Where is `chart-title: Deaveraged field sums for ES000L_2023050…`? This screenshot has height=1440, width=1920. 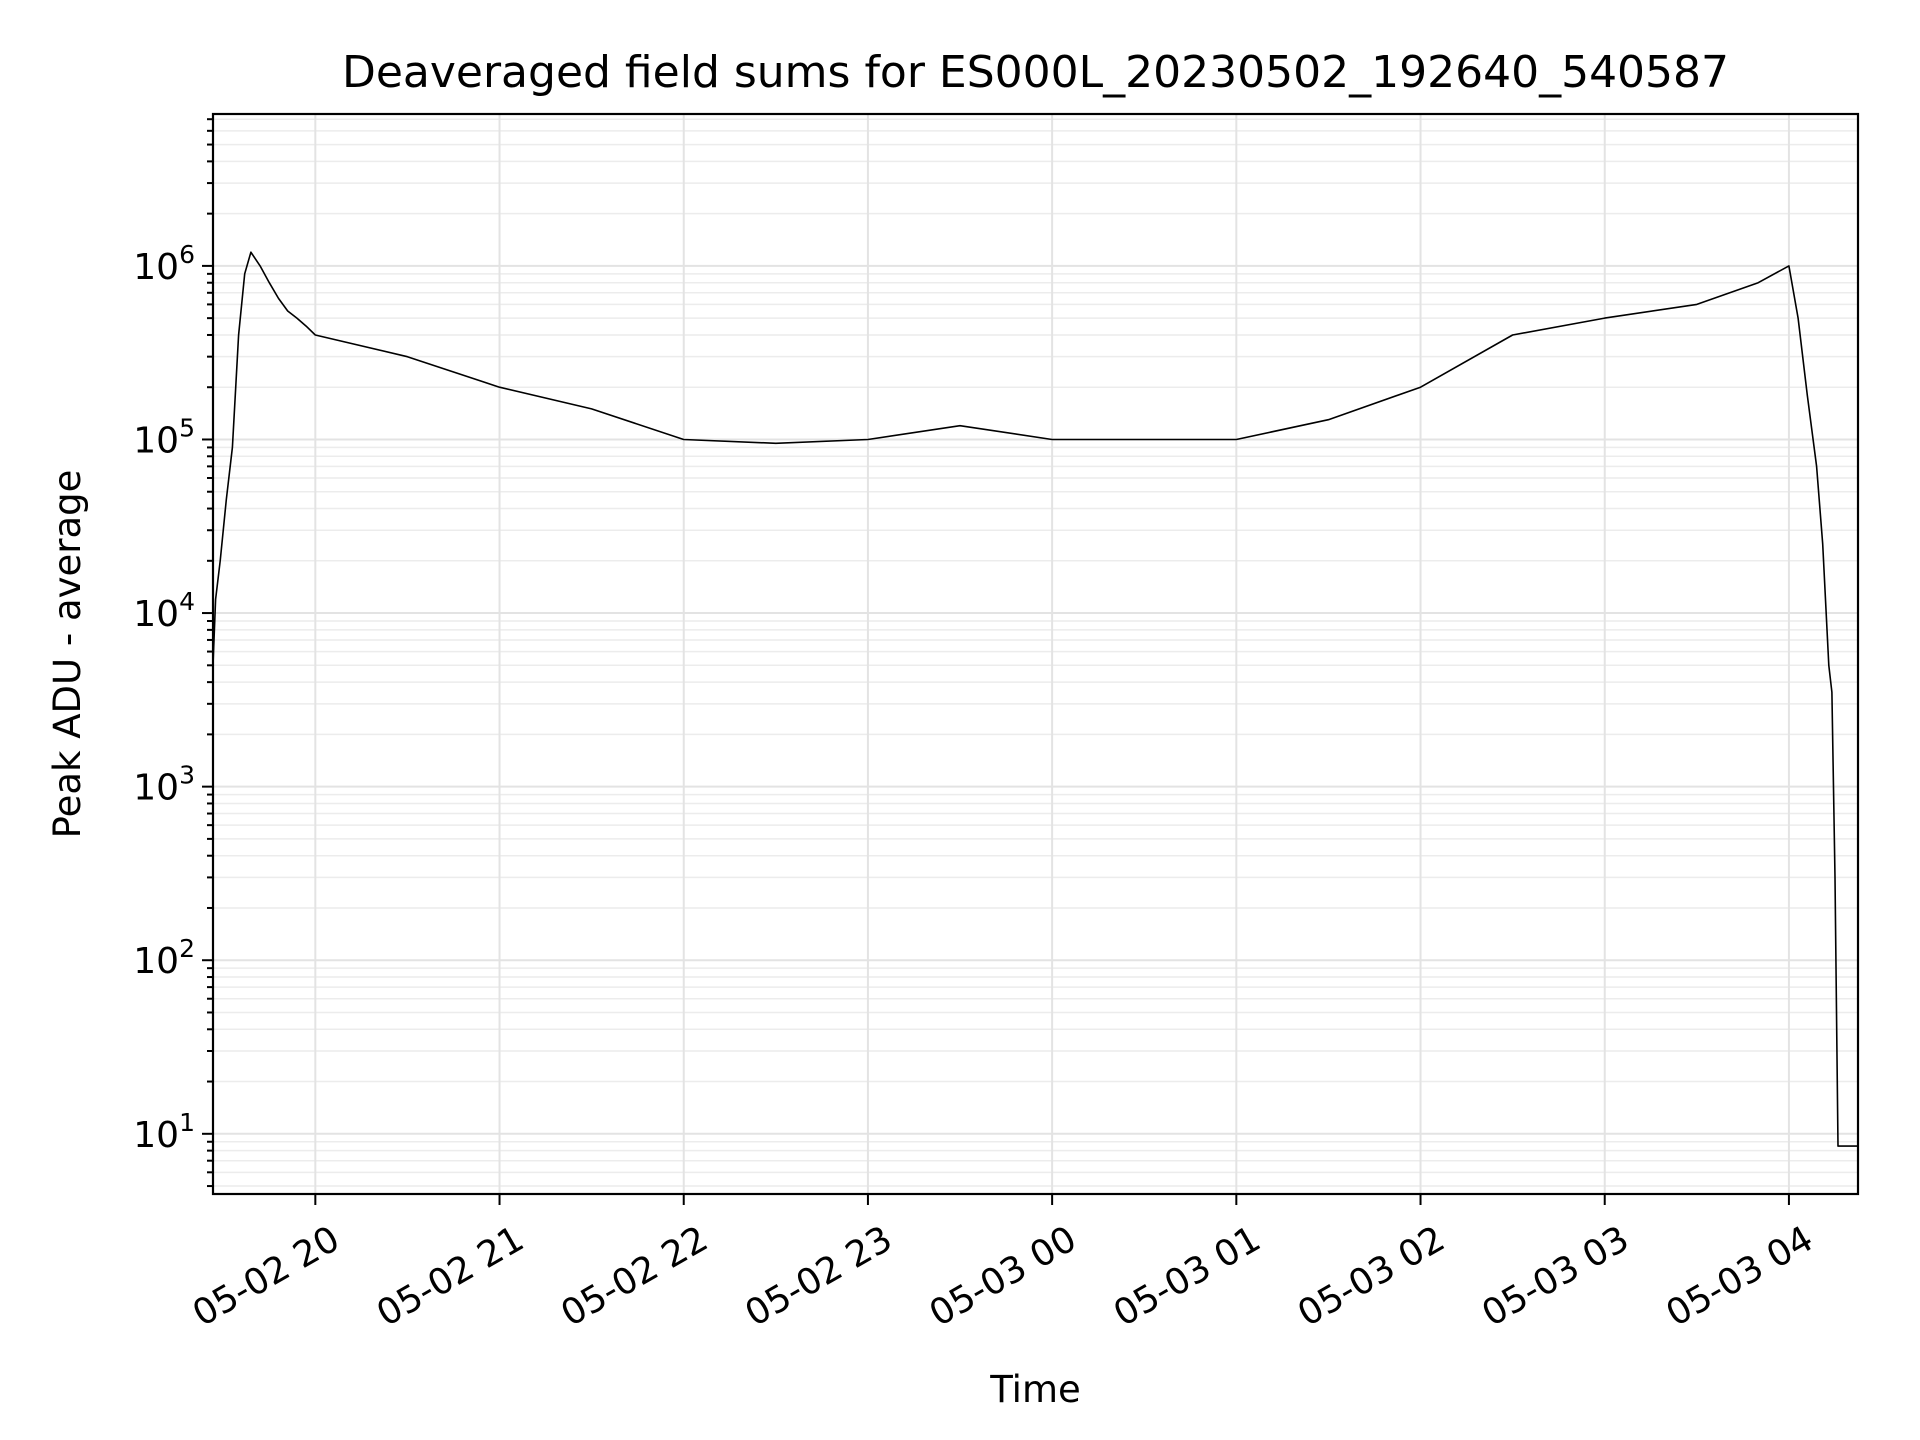
chart-title: Deaveraged field sums for ES000L_2023050… is located at coordinates (1035, 72).